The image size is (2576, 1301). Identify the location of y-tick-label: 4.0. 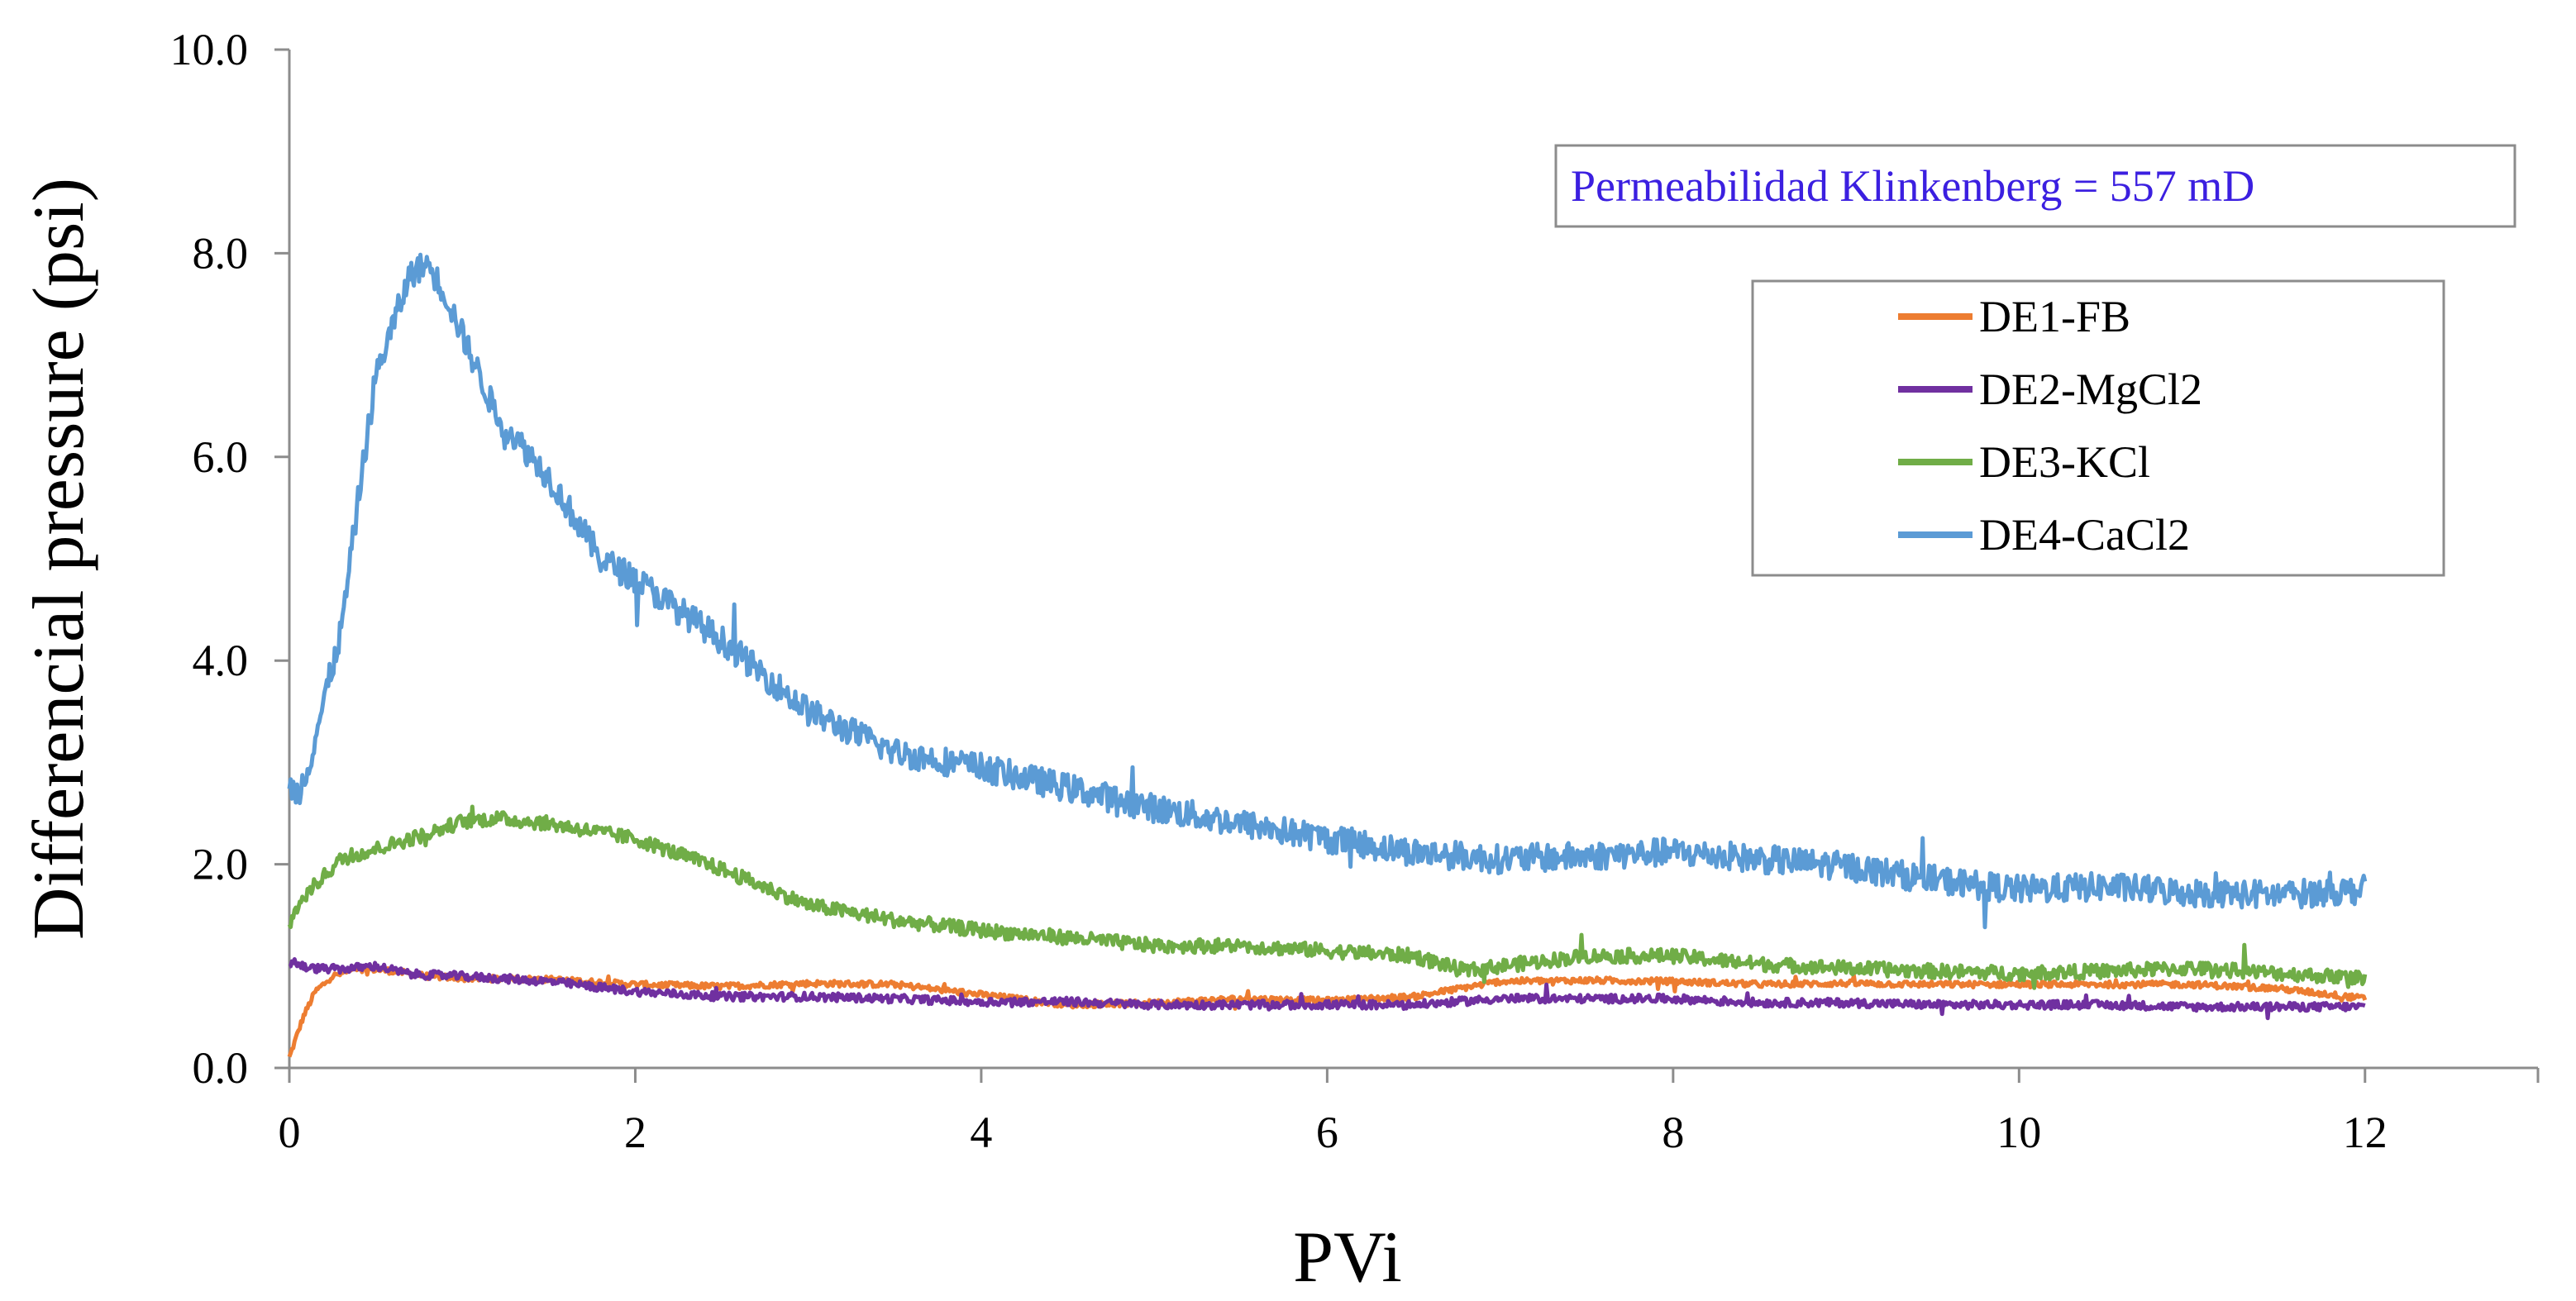
(221, 660).